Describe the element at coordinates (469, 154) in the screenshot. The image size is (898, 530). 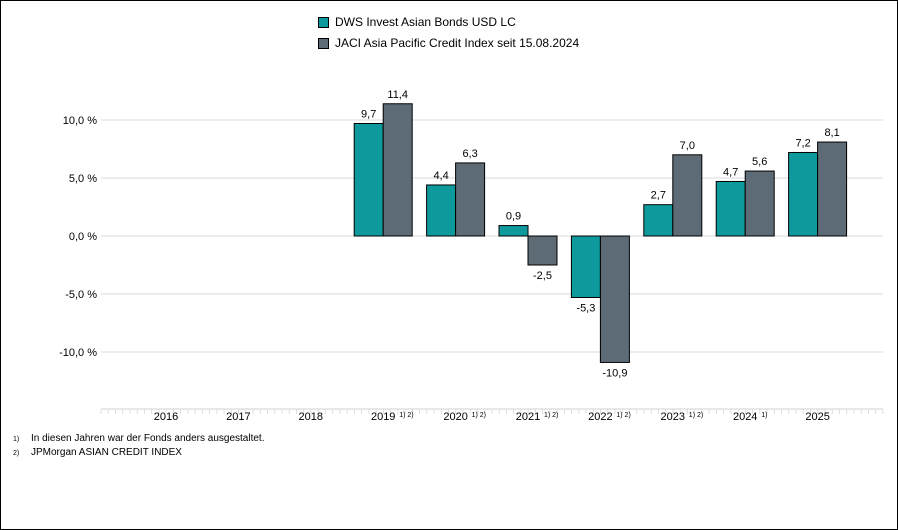
I see `data-label: 6,3` at that location.